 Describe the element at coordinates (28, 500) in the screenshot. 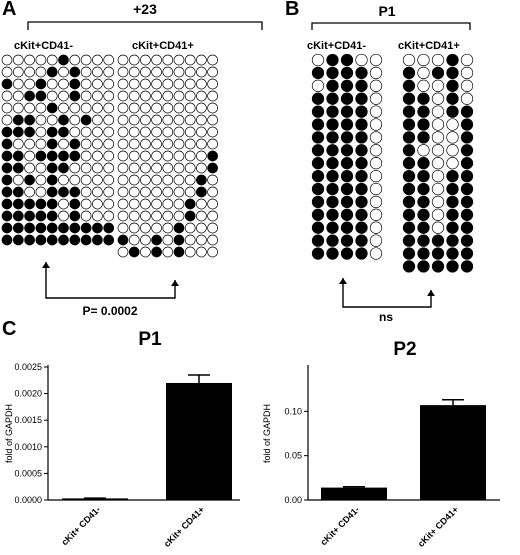

I see `y-tick-label: 0.0000` at that location.